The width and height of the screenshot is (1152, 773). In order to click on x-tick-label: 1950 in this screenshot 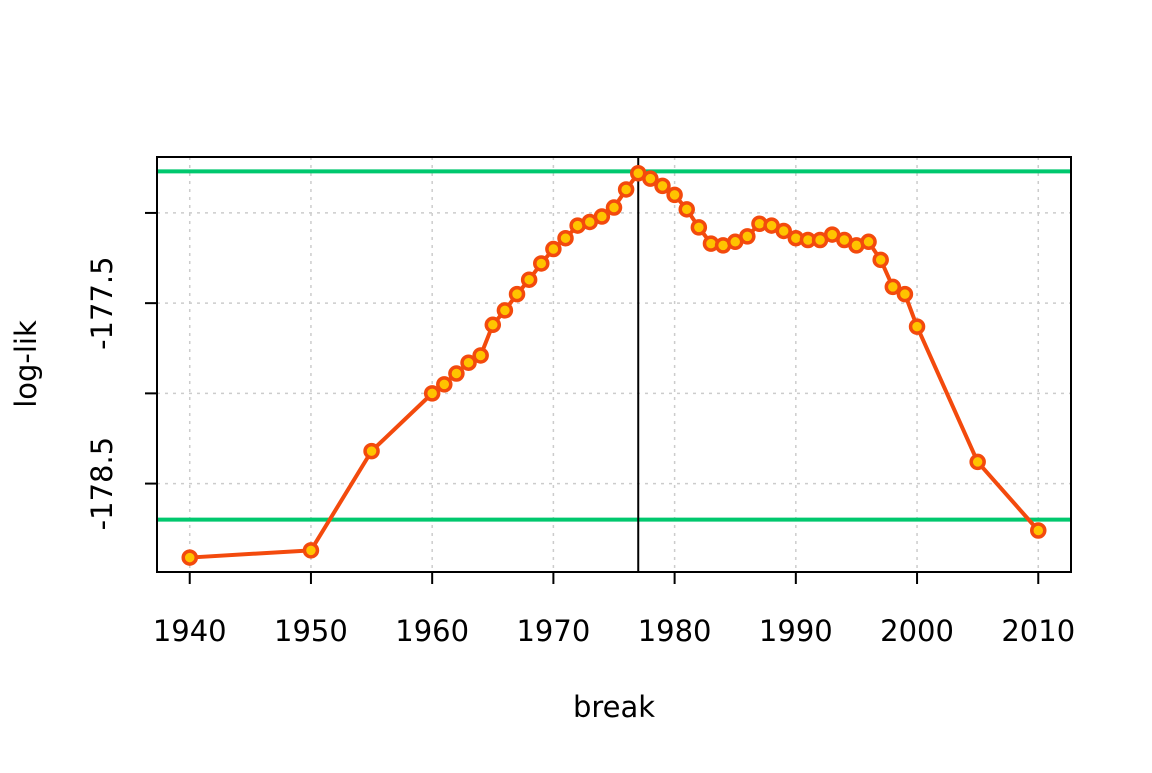, I will do `click(311, 631)`.